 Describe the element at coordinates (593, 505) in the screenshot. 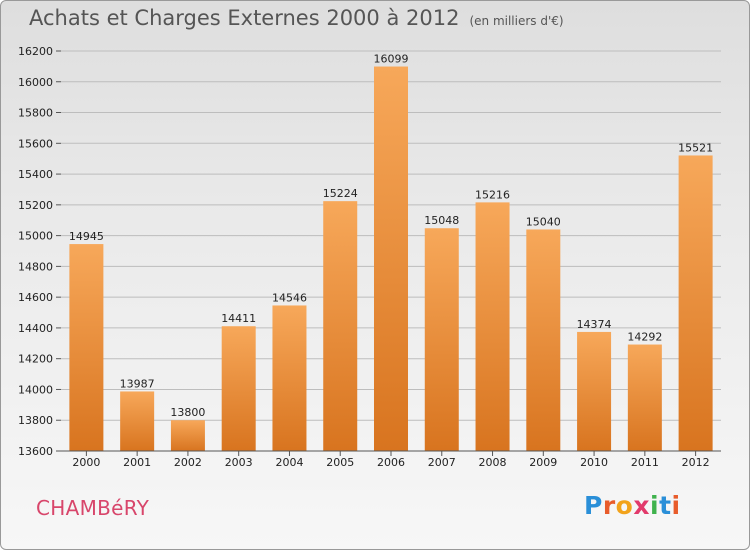

I see `logo-letter: P` at that location.